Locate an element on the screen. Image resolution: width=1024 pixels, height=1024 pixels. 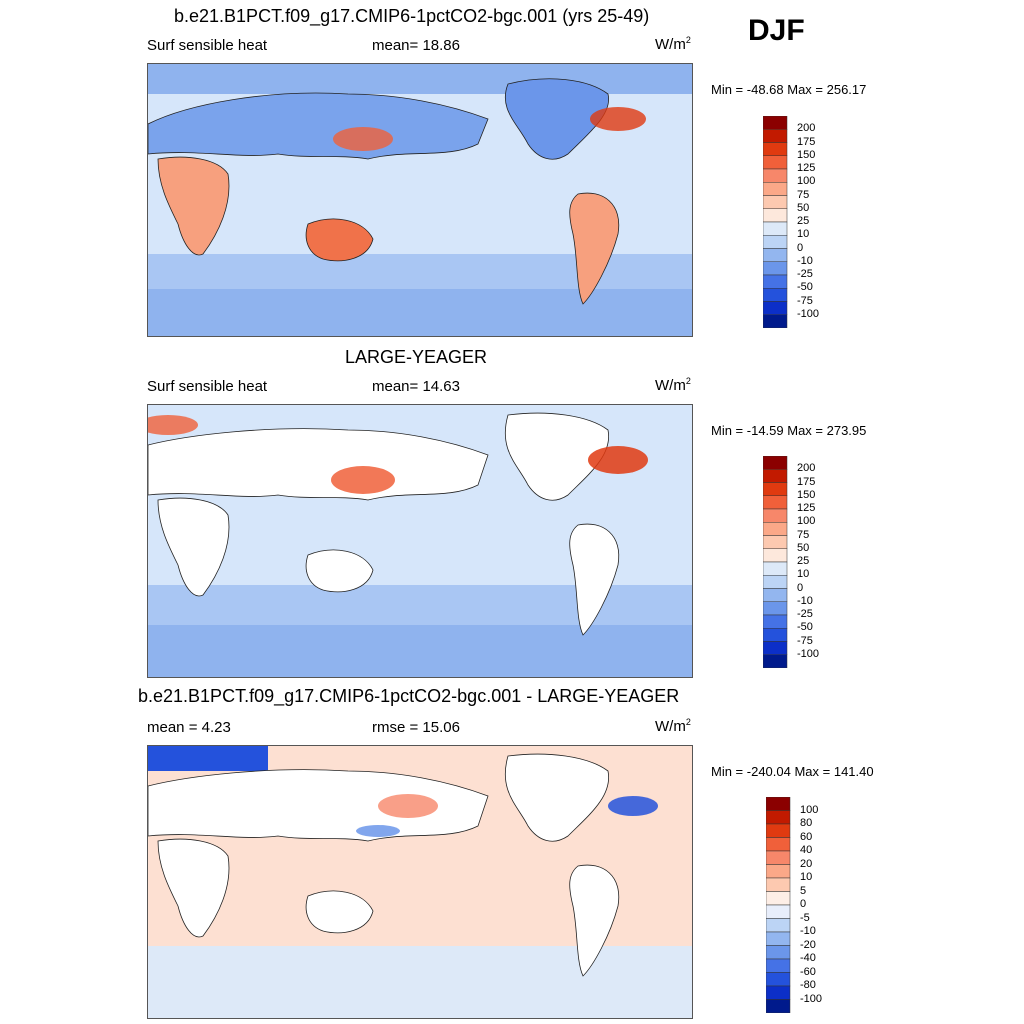
colorbar-tick-label: -100 is located at coordinates (808, 313).